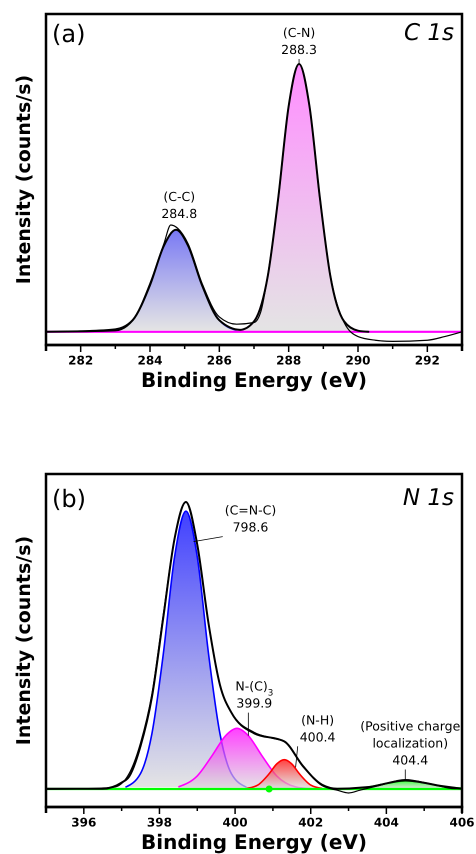  I want to click on x-tick-label: 402, so click(311, 823).